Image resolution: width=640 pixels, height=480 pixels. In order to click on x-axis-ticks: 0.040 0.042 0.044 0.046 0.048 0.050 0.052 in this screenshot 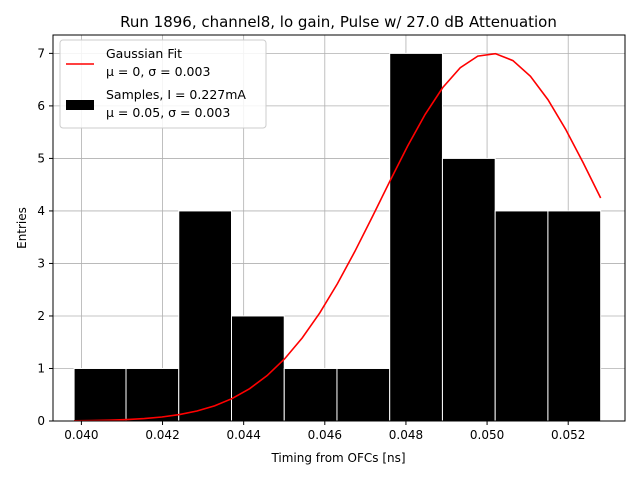, I will do `click(324, 431)`.